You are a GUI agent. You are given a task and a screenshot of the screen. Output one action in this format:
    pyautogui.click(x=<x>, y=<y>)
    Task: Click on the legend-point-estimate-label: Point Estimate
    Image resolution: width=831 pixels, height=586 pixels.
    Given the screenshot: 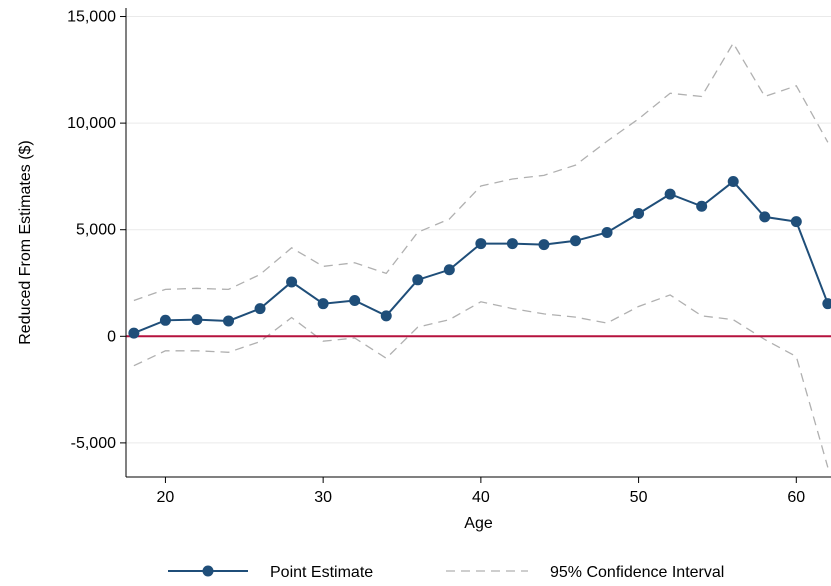 What is the action you would take?
    pyautogui.click(x=321, y=572)
    